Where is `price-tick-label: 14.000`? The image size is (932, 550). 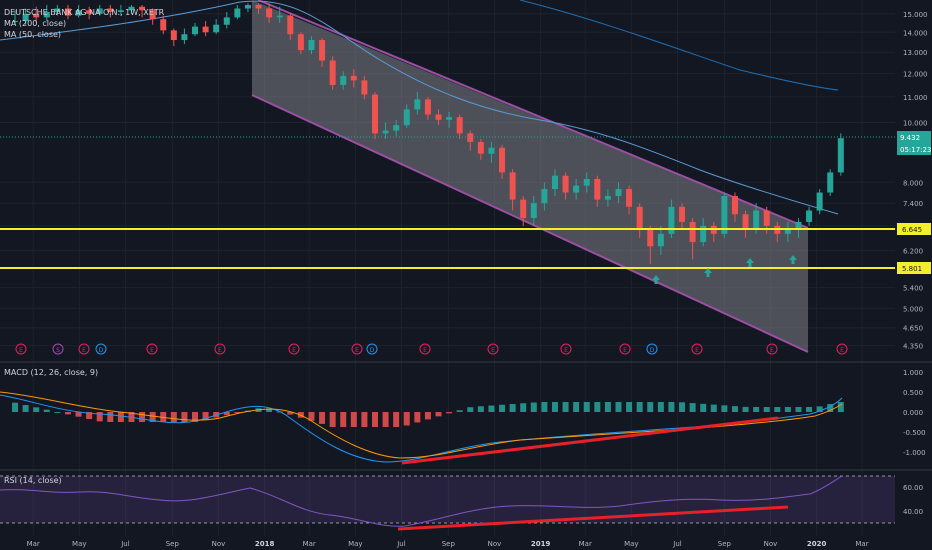
price-tick-label: 14.000 is located at coordinates (915, 33).